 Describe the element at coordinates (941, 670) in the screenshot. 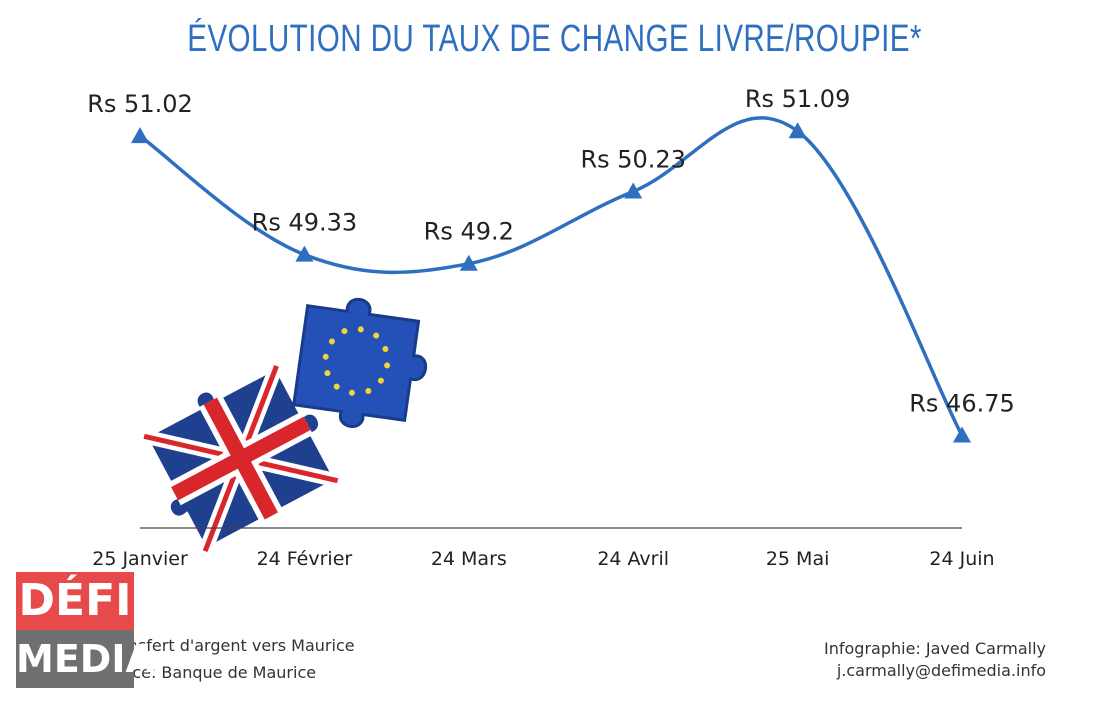

I see `email-note: j.carmally@defimedia.info` at that location.